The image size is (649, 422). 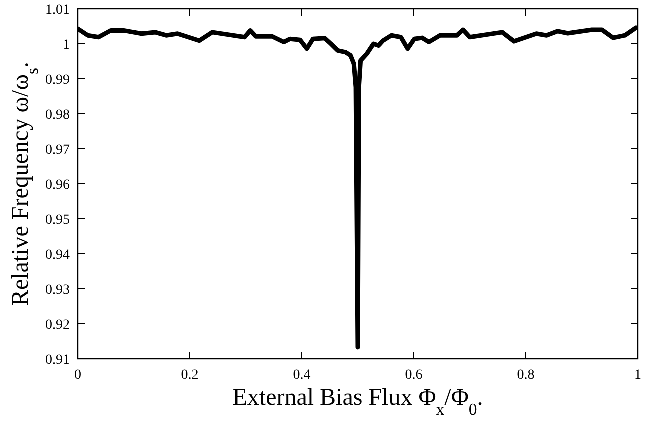 What do you see at coordinates (78, 375) in the screenshot?
I see `x-tick-label: 0` at bounding box center [78, 375].